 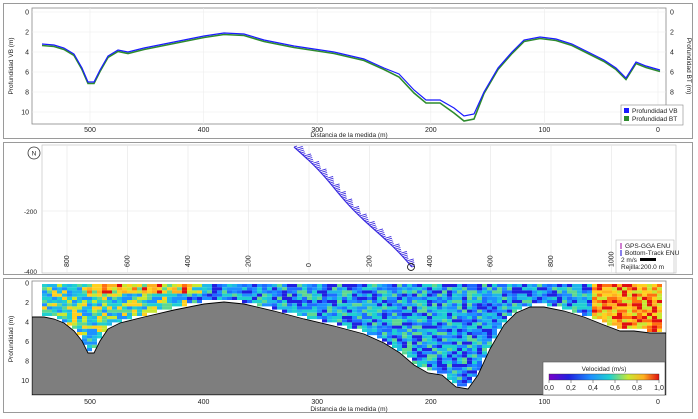 I want to click on legend-vb-label: Profundidad VB, so click(x=655, y=111).